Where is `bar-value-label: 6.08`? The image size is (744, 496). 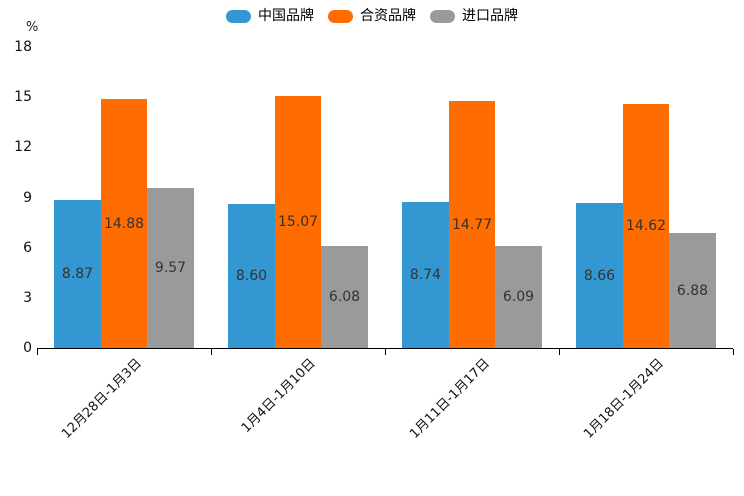 bar-value-label: 6.08 is located at coordinates (344, 297).